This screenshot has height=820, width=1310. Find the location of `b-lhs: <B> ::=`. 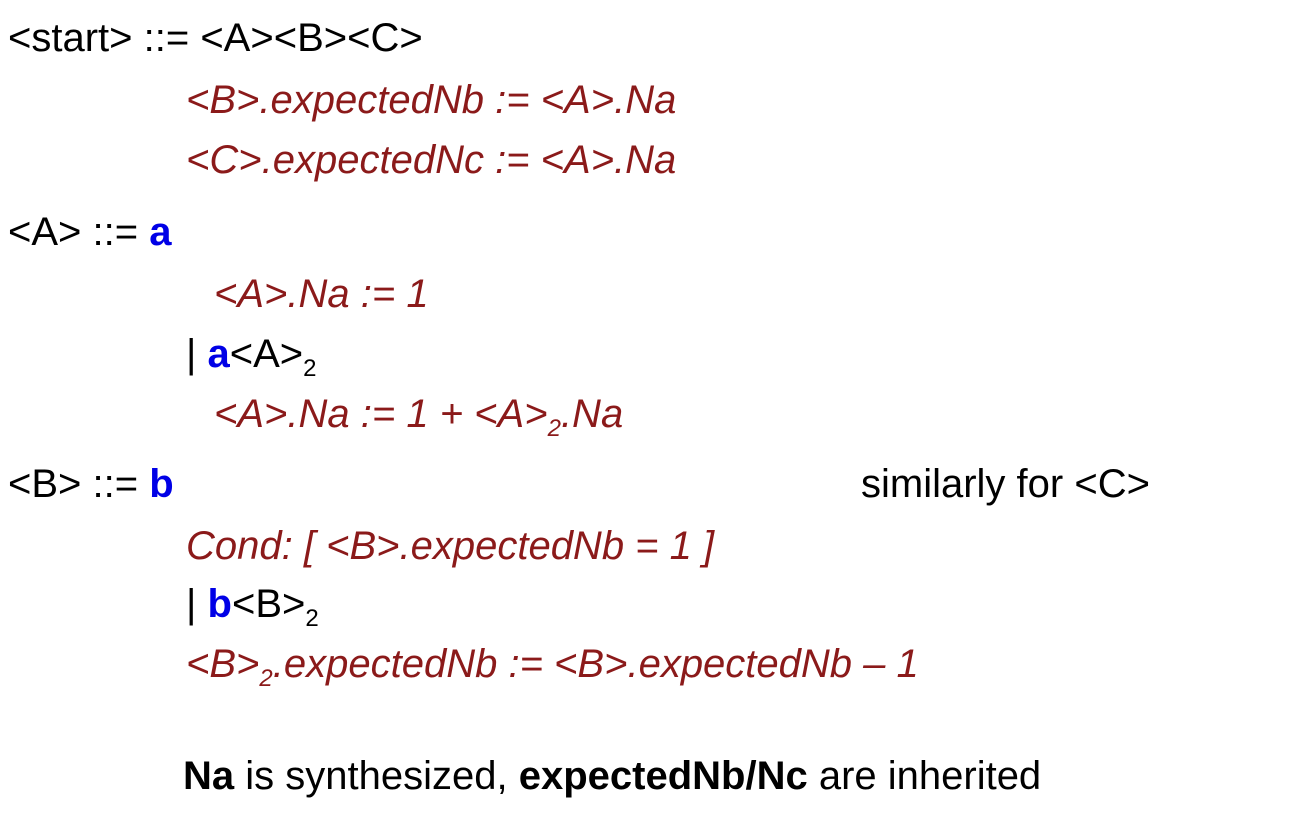

b-lhs: <B> ::= is located at coordinates (79, 484).